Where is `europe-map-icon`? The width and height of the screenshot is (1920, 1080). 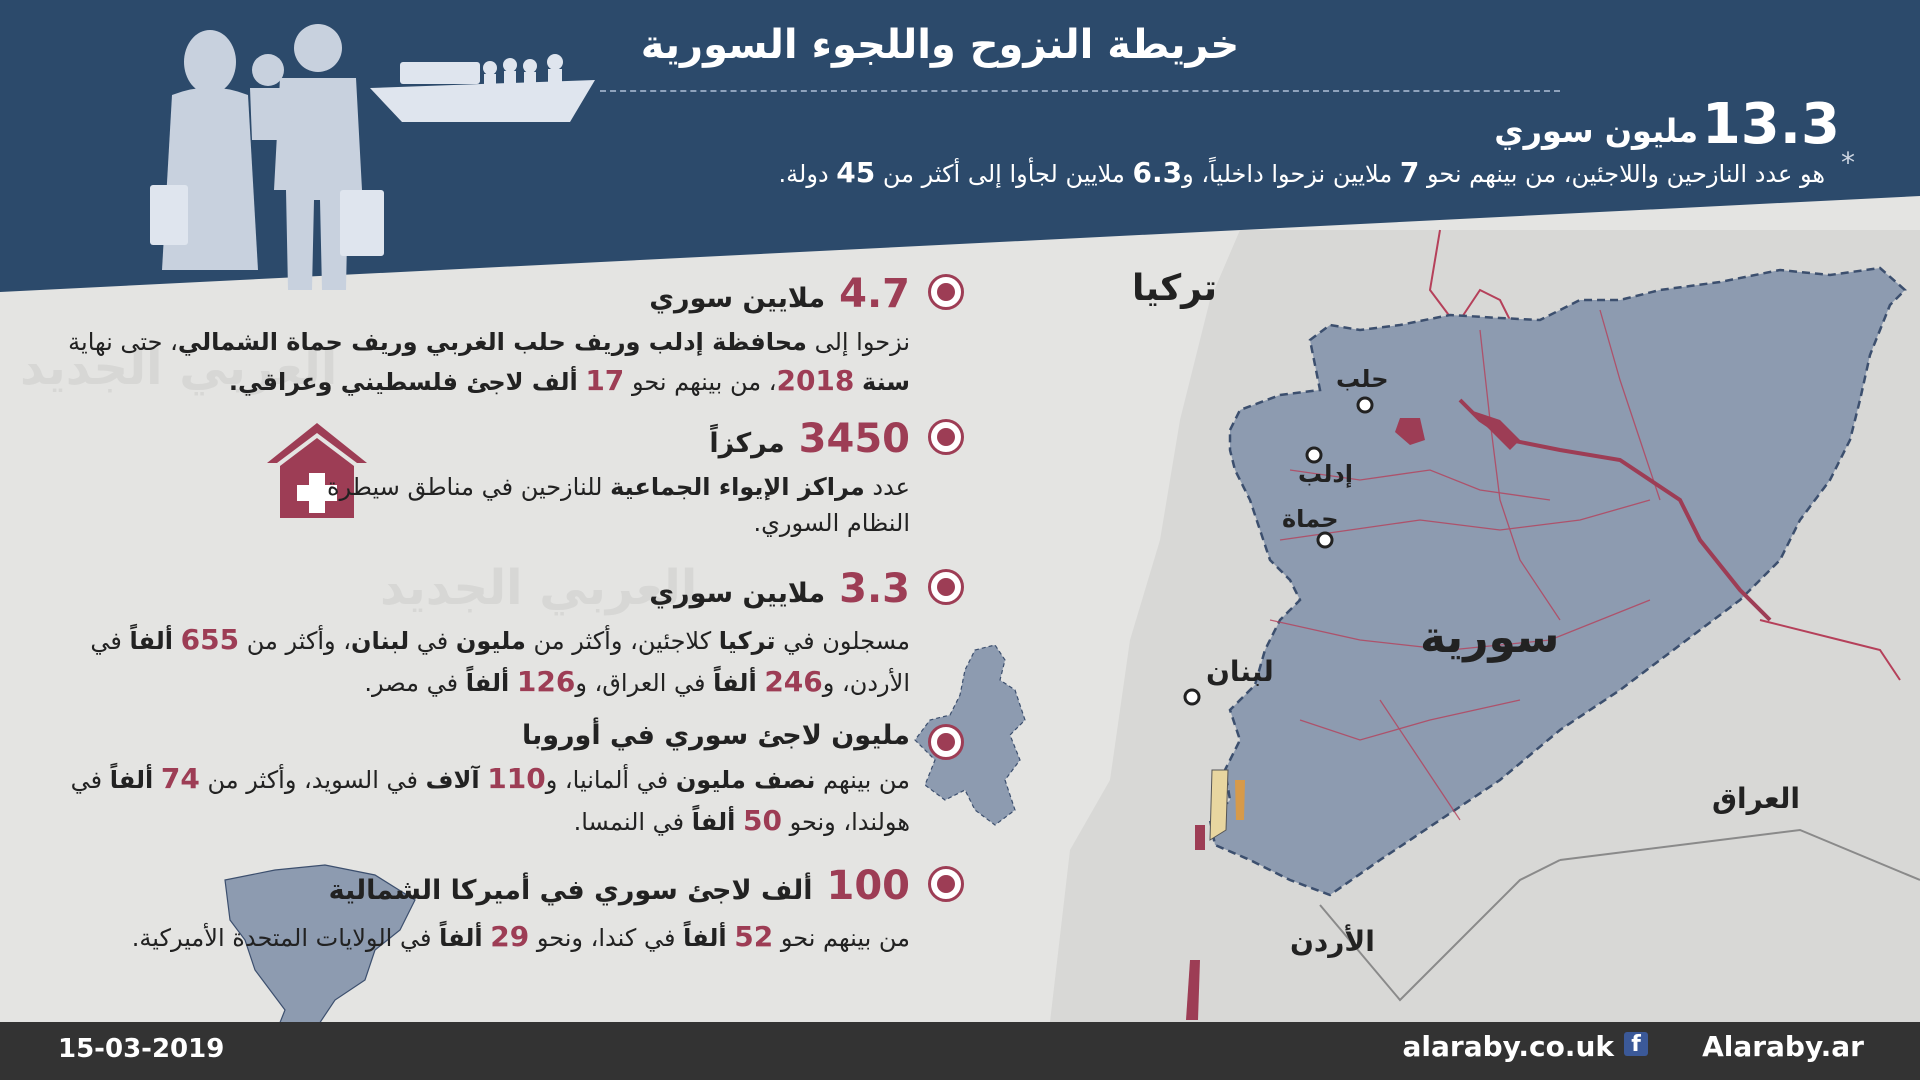 europe-map-icon is located at coordinates (970, 735).